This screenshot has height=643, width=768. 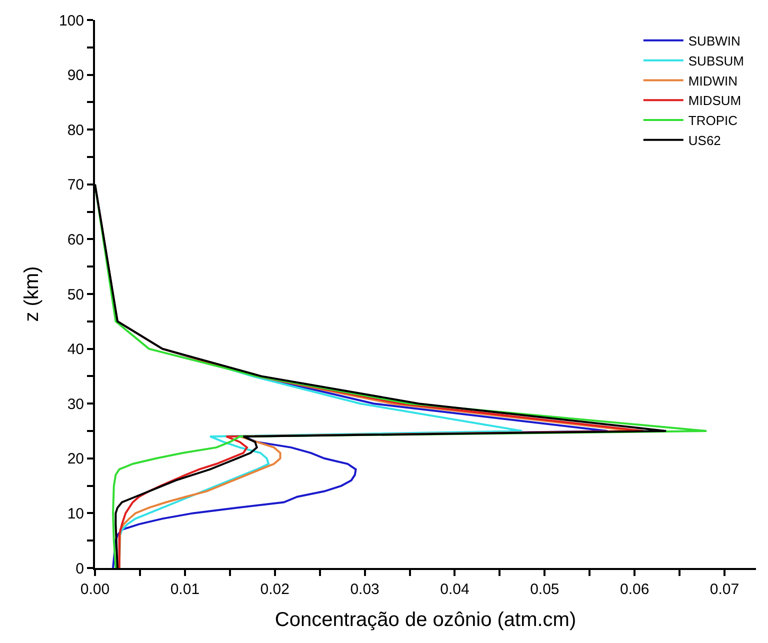 I want to click on y-tick-label: 10, so click(x=75, y=513).